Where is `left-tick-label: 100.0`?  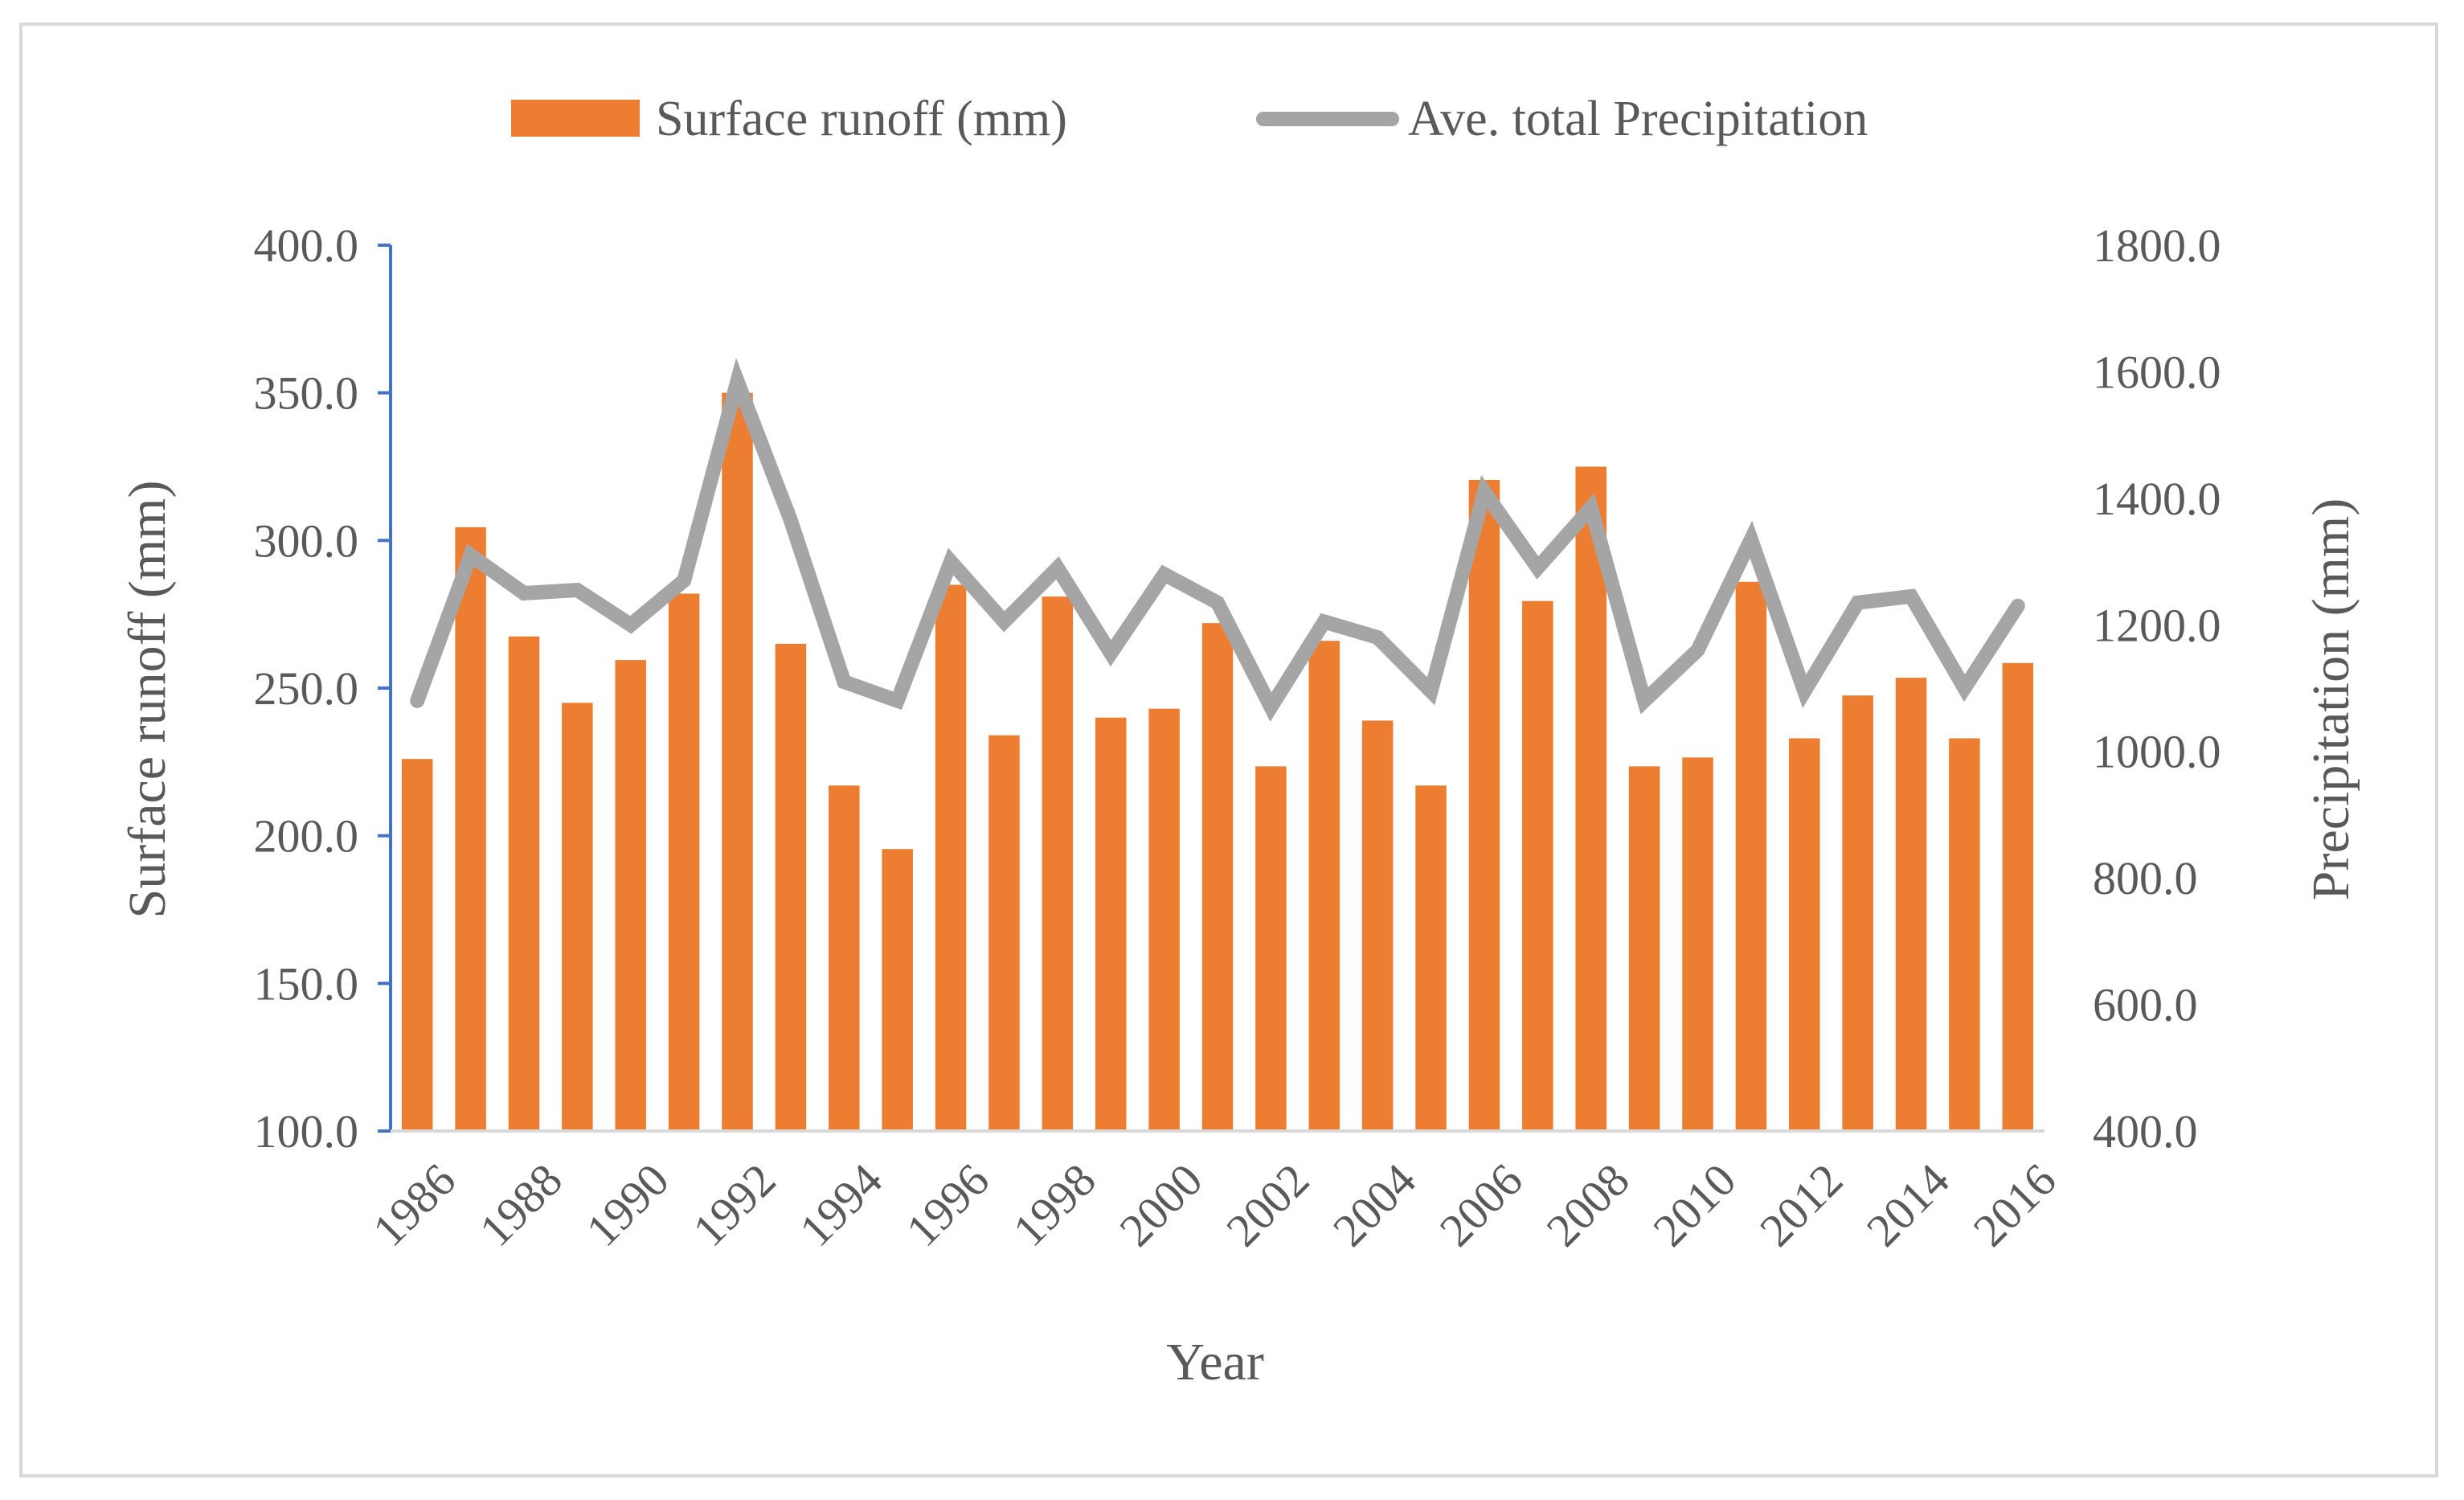 left-tick-label: 100.0 is located at coordinates (306, 1131).